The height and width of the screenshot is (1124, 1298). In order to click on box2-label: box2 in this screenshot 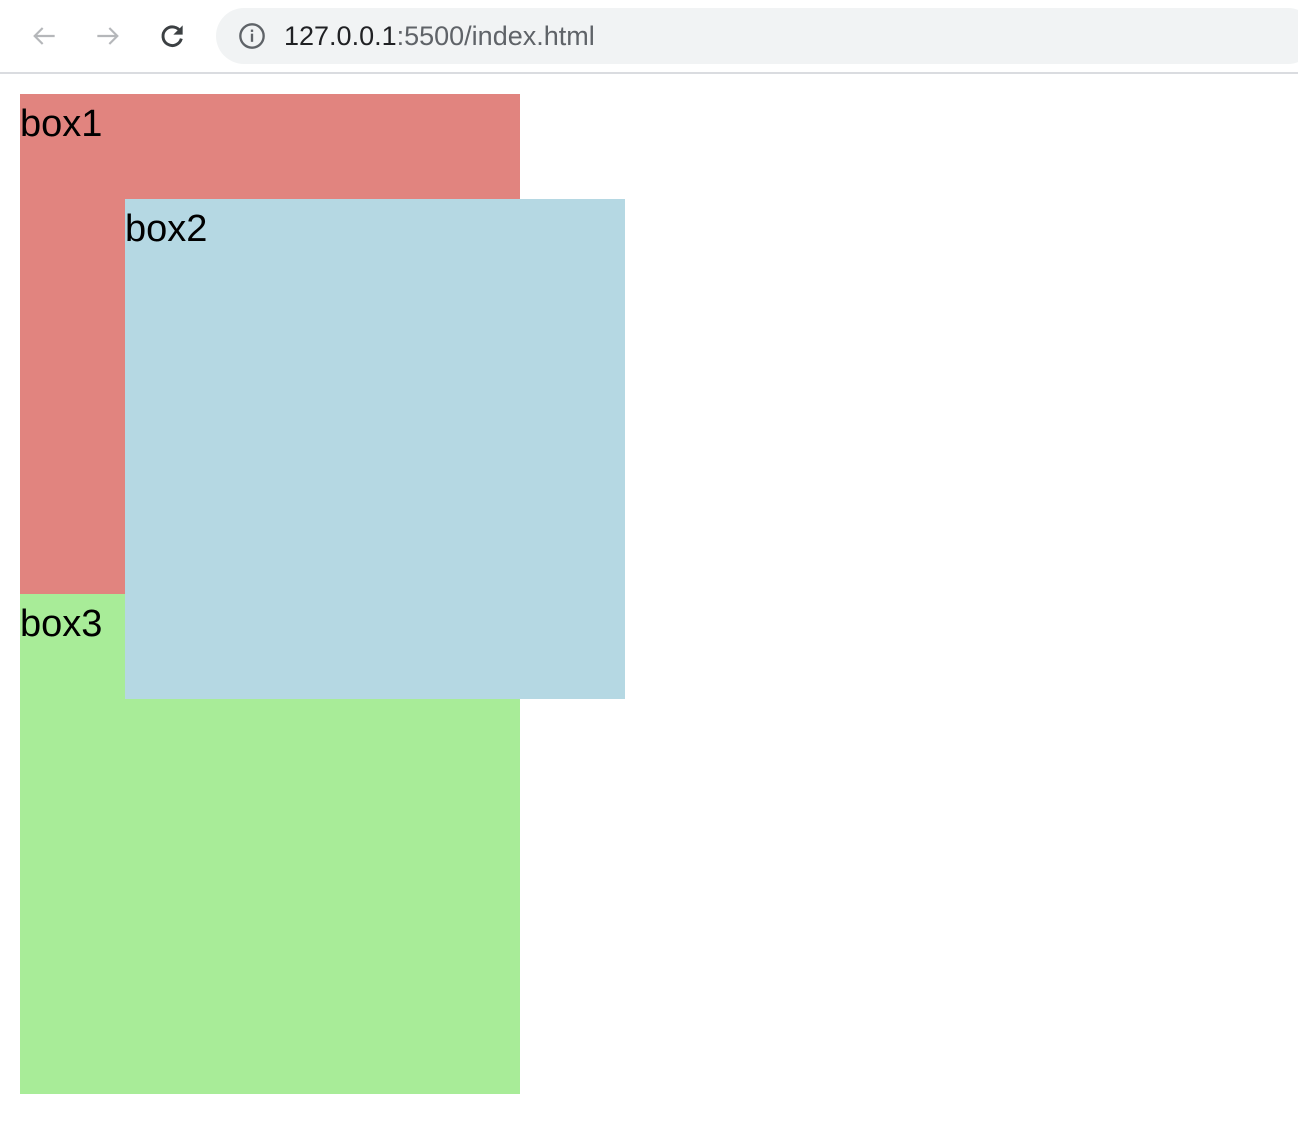, I will do `click(166, 229)`.